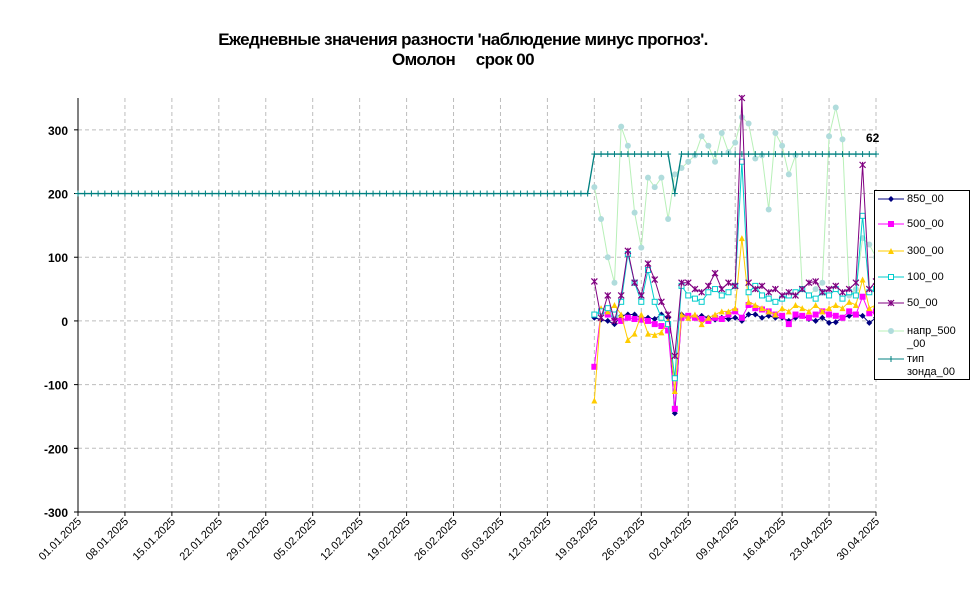  I want to click on x-tick-label: 15.01.2025, so click(154, 539).